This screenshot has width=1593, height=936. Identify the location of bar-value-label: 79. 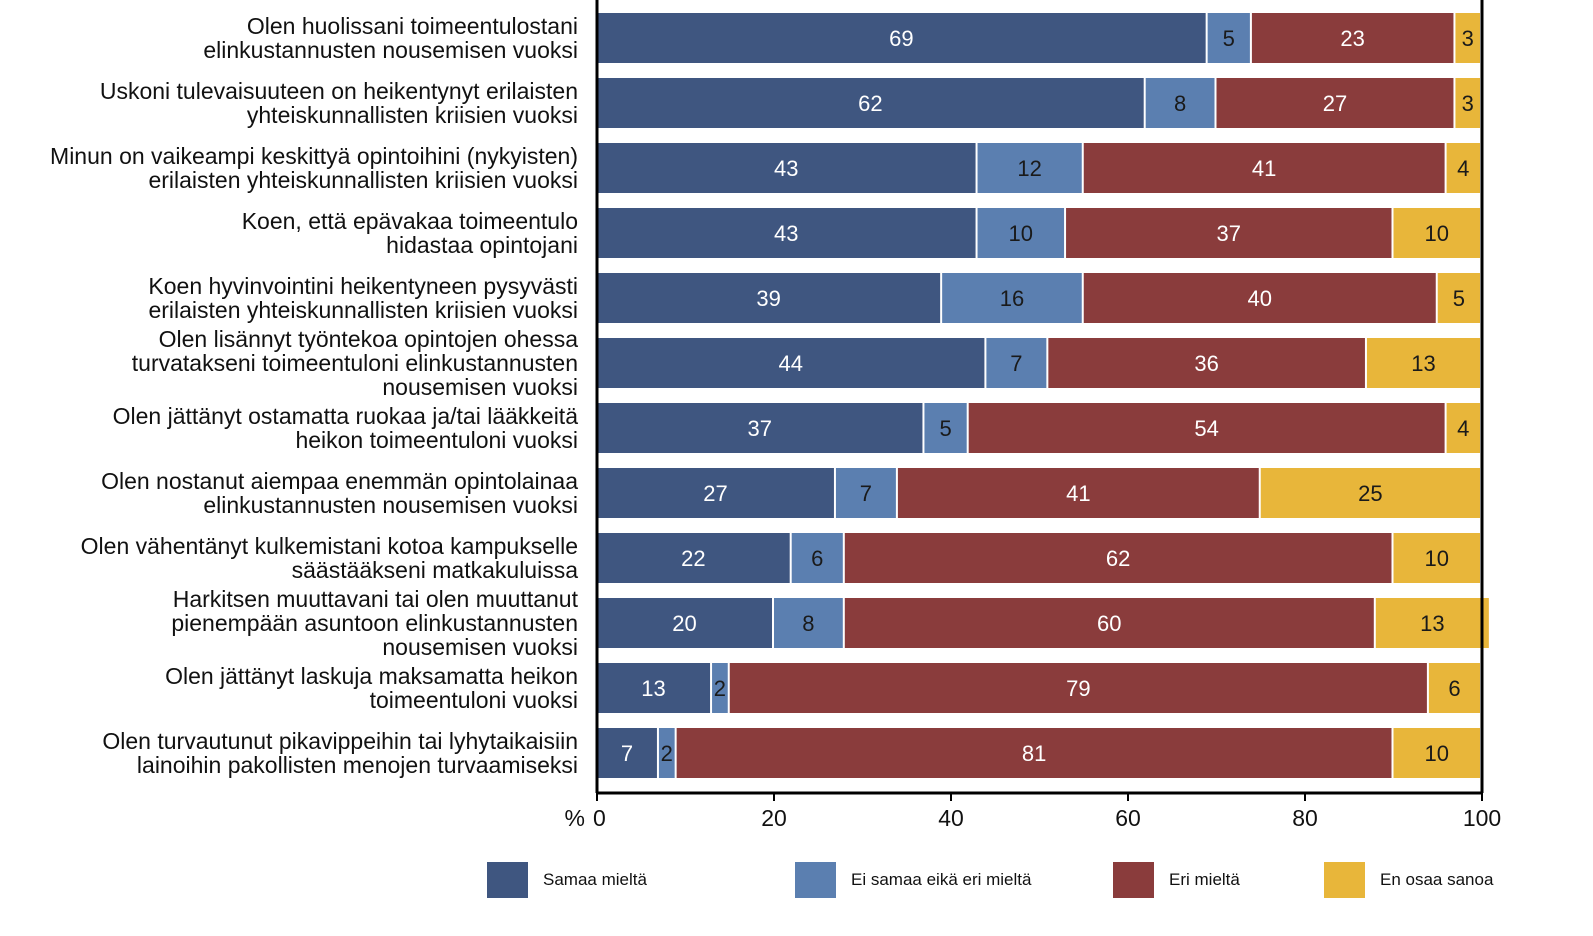
(1078, 688).